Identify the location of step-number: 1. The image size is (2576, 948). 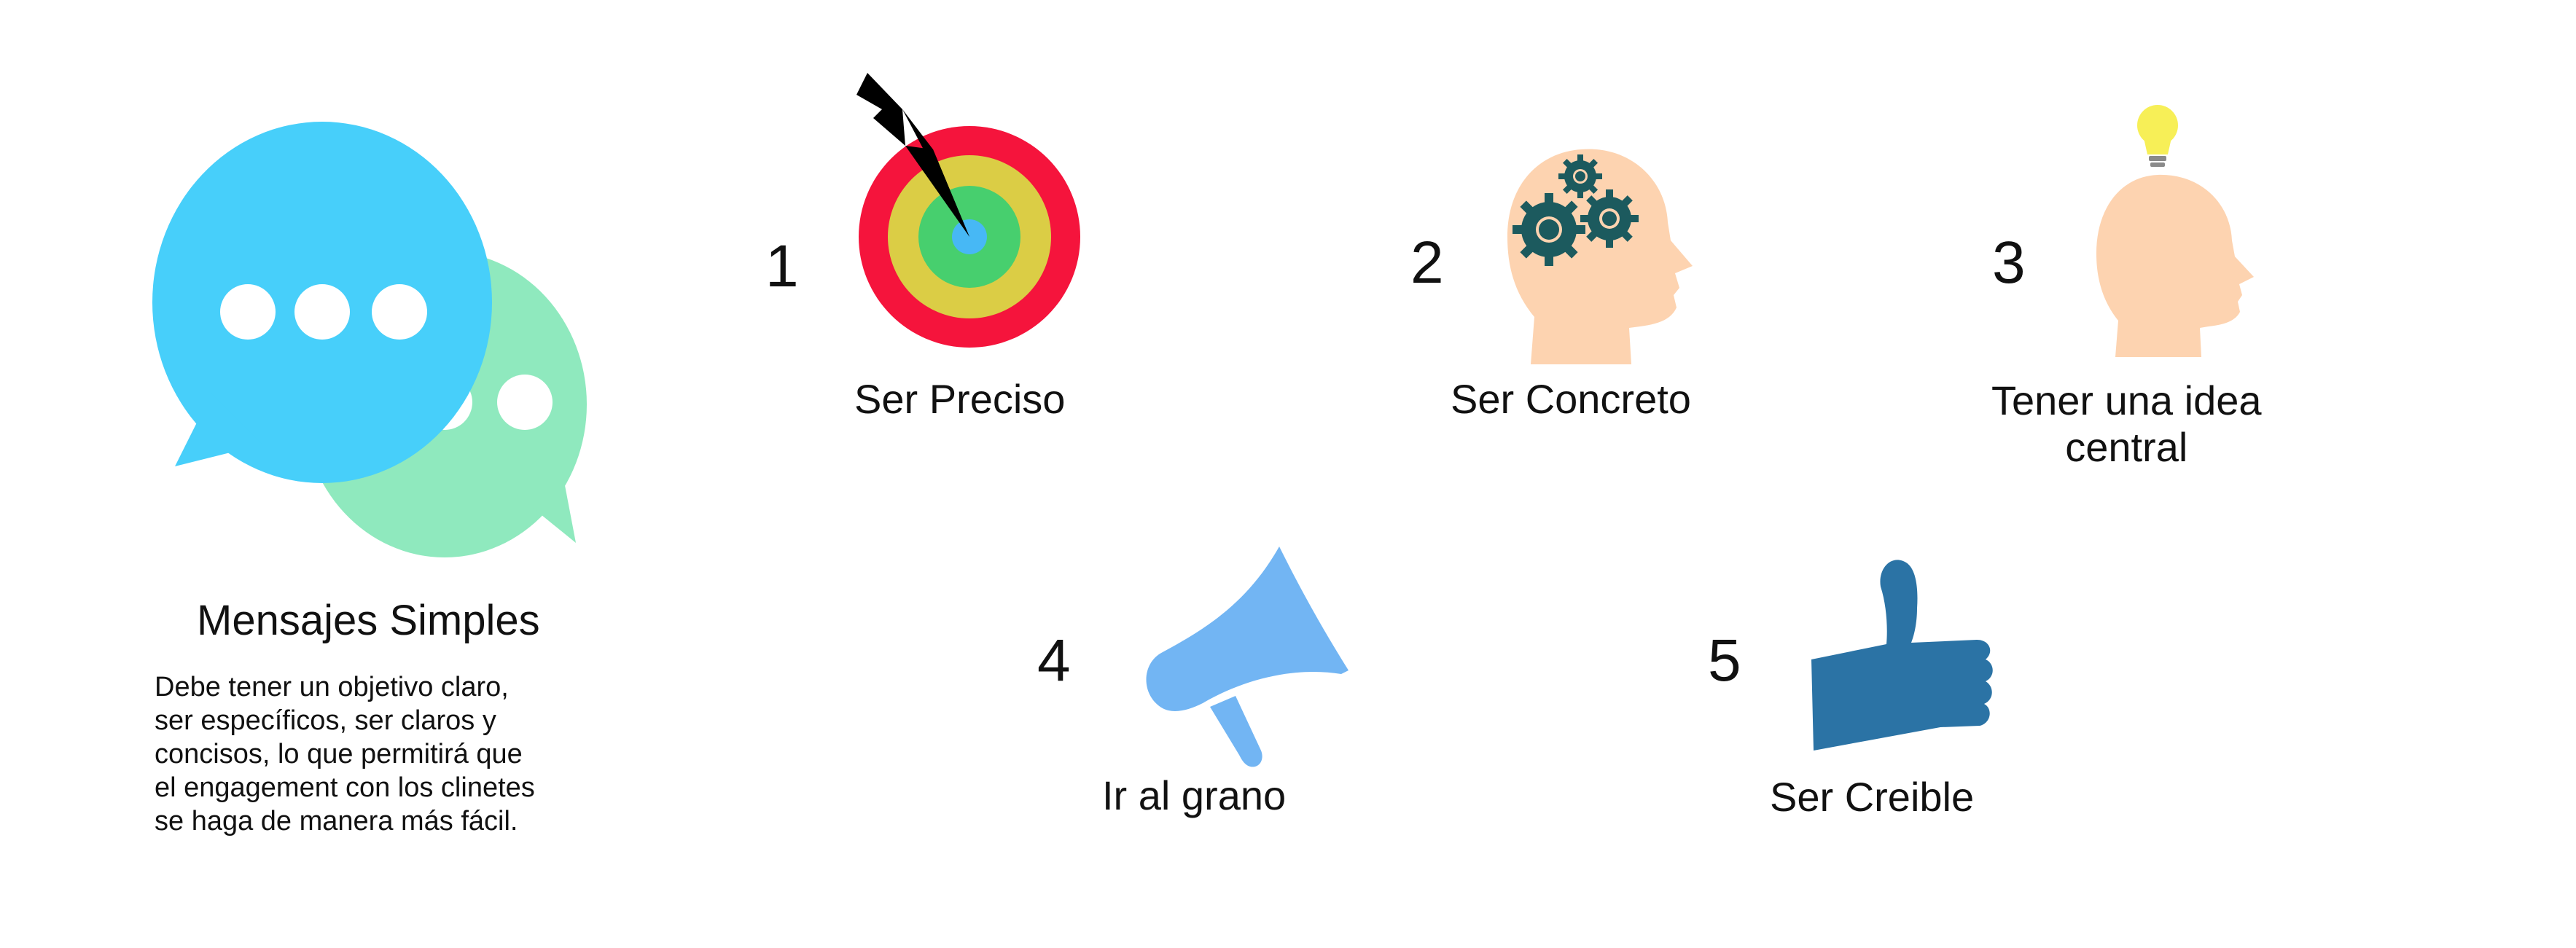
(782, 266).